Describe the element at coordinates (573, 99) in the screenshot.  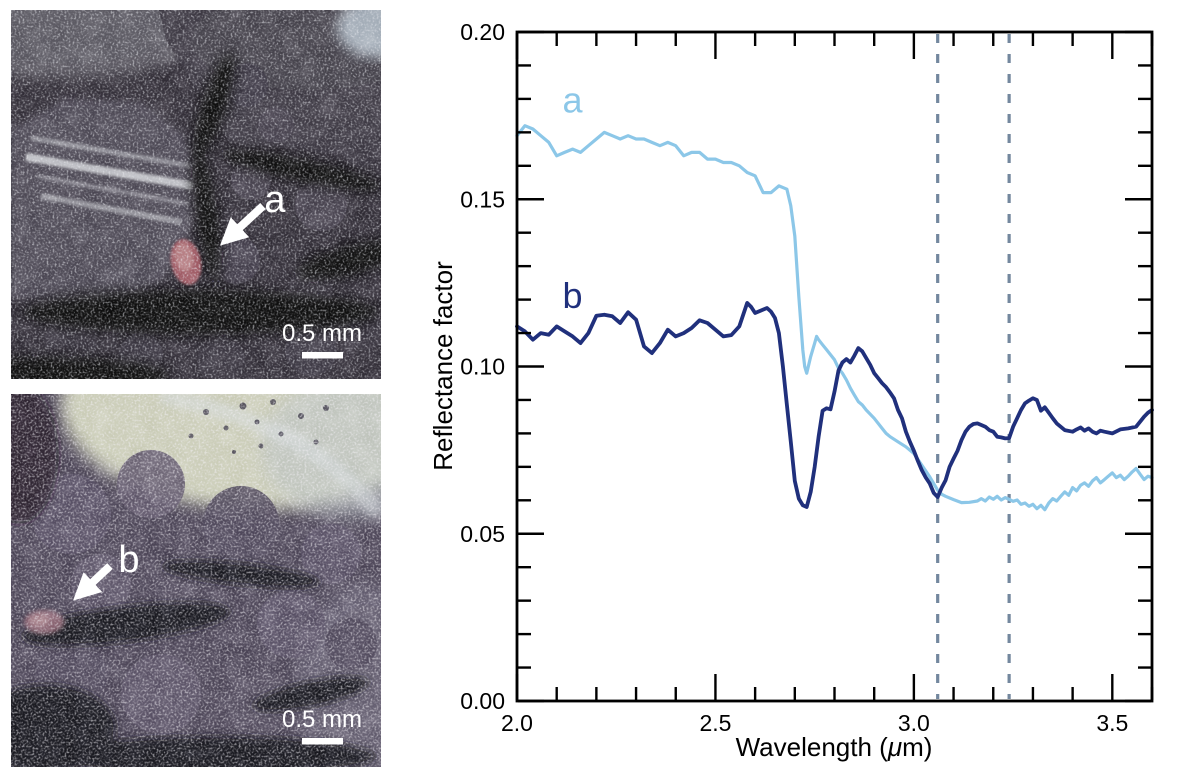
I see `curve-label-a: a` at that location.